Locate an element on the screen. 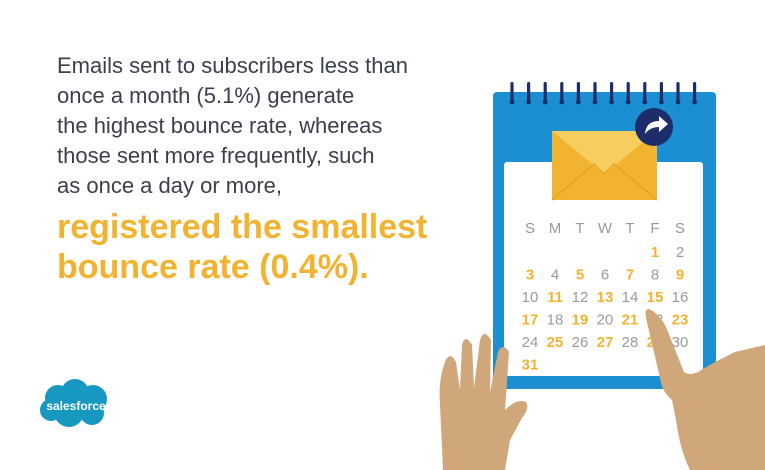 Image resolution: width=765 pixels, height=470 pixels. forward-arrow-icon is located at coordinates (654, 127).